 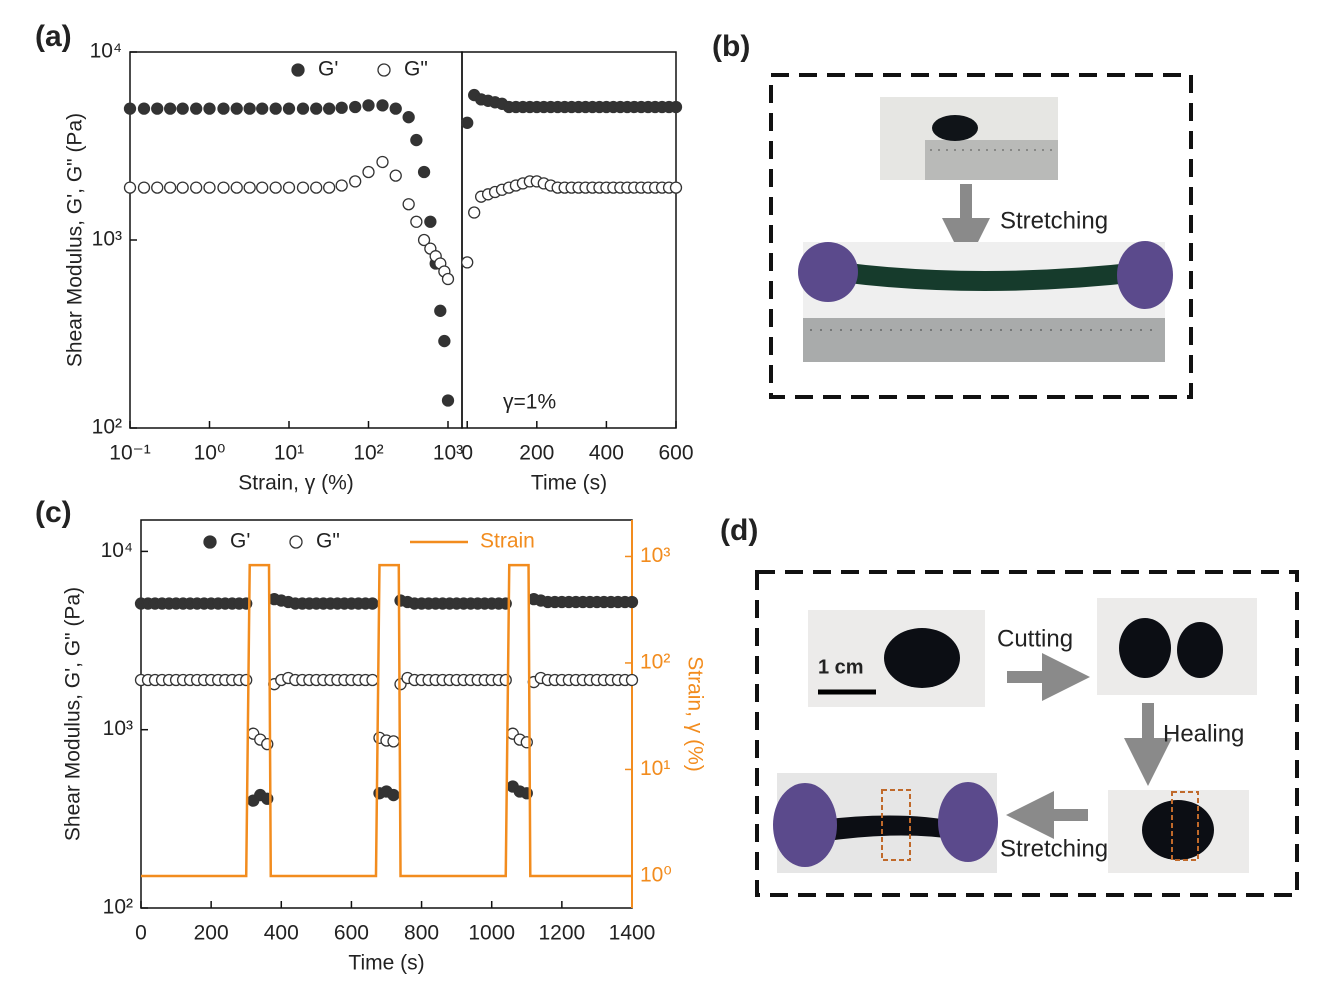 What do you see at coordinates (328, 69) in the screenshot?
I see `legend-label: G'` at bounding box center [328, 69].